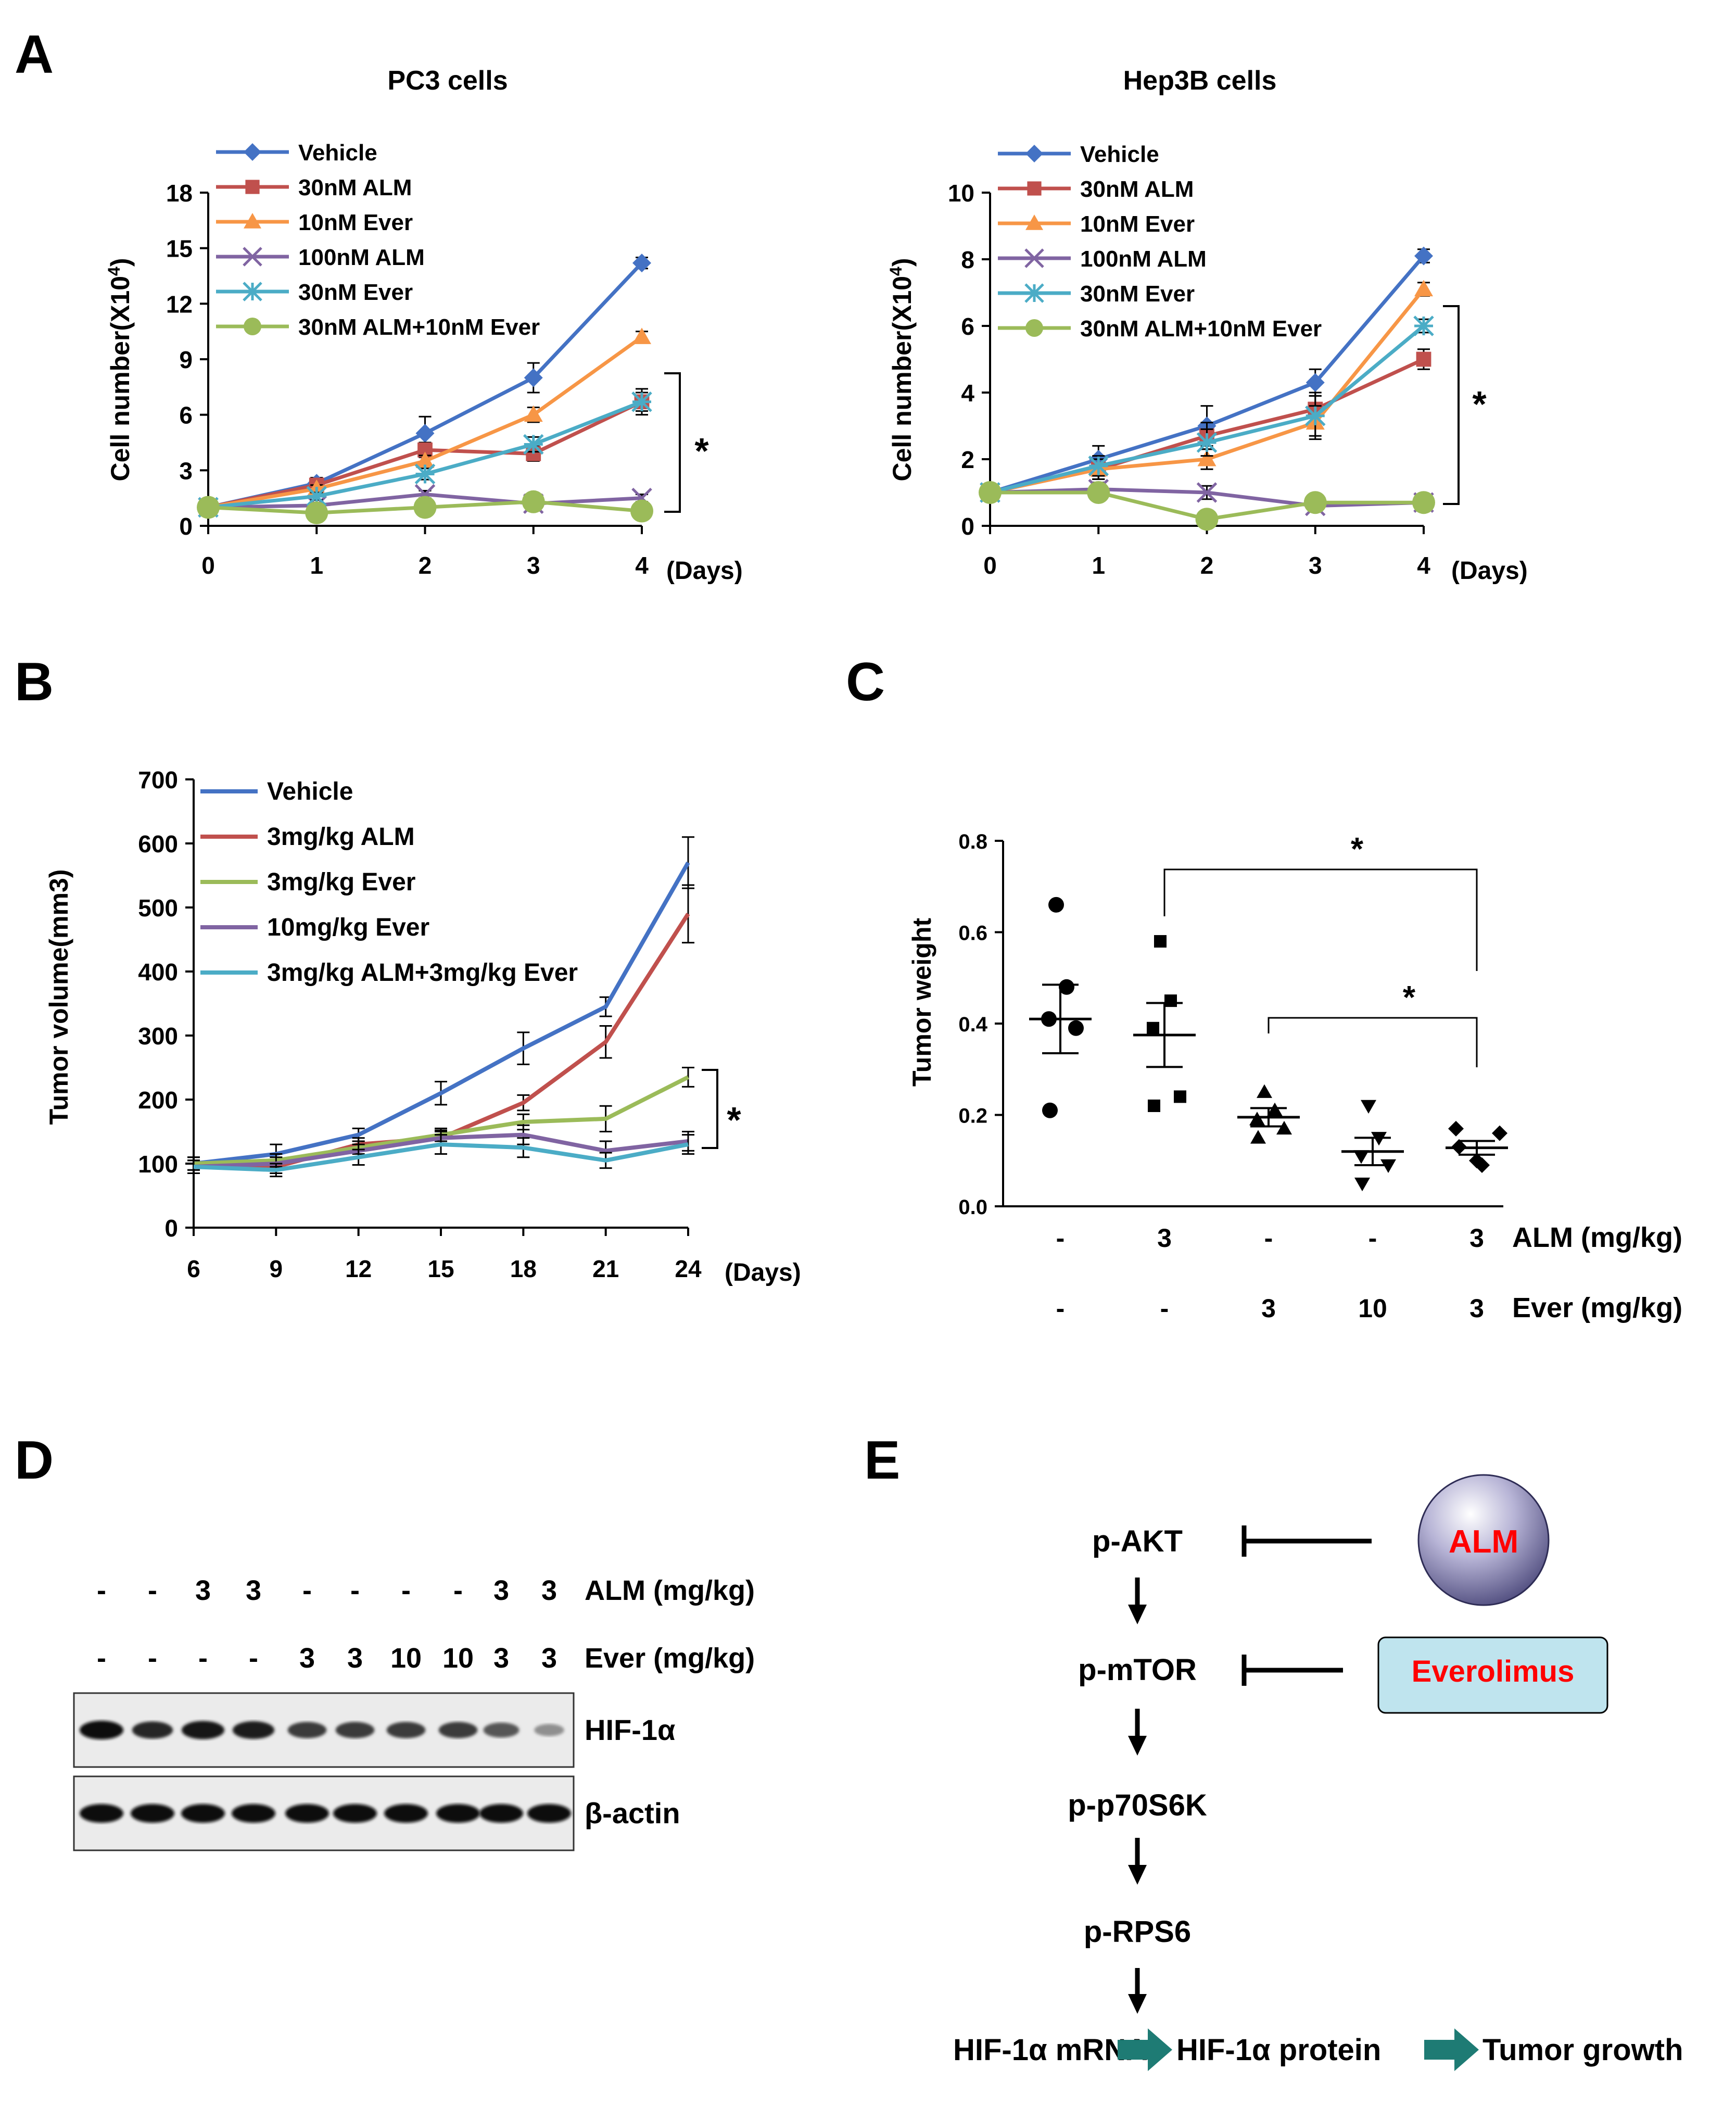  What do you see at coordinates (358, 1268) in the screenshot?
I see `x-tick-label: 12` at bounding box center [358, 1268].